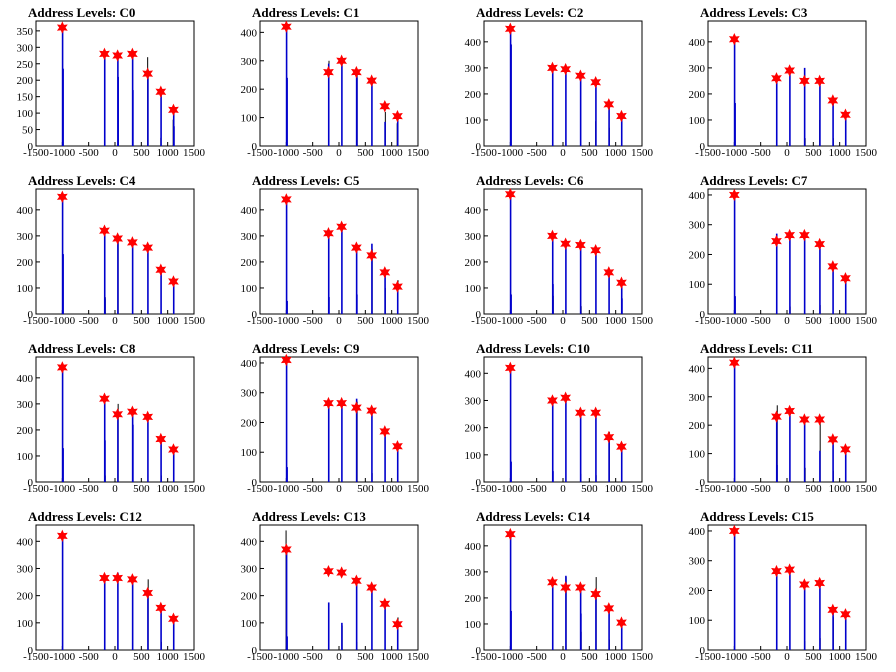  Describe the element at coordinates (530, 12) in the screenshot. I see `chart-title: Address Levels: C2` at that location.